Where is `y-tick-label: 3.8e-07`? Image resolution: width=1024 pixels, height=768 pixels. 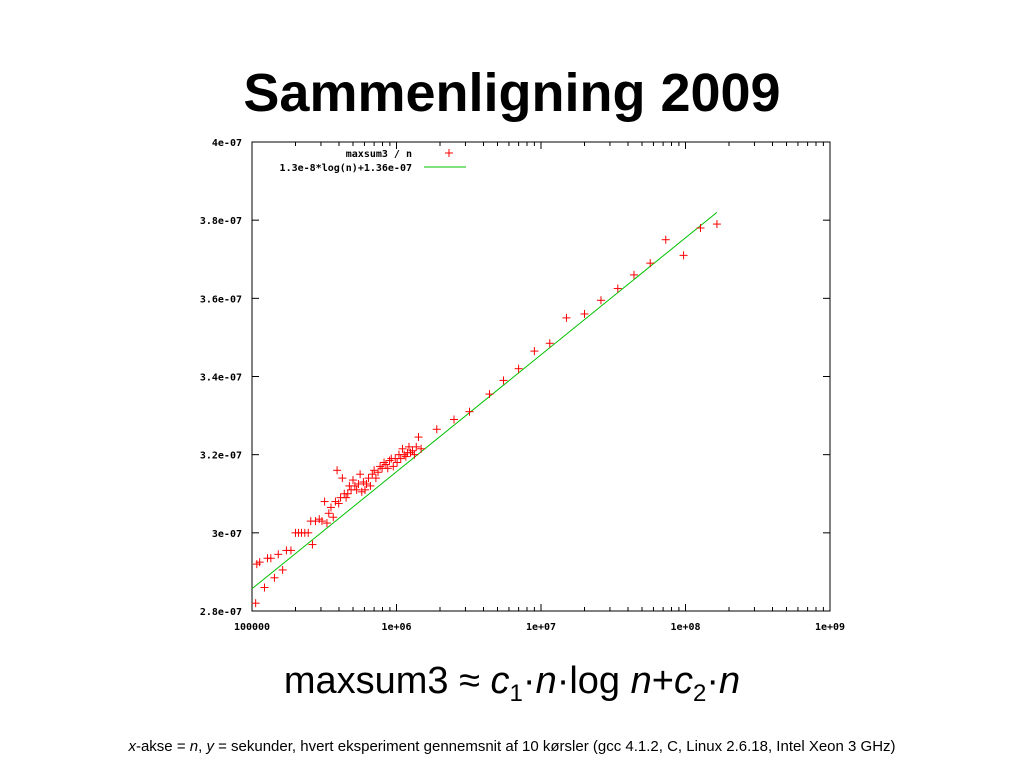 y-tick-label: 3.8e-07 is located at coordinates (221, 221).